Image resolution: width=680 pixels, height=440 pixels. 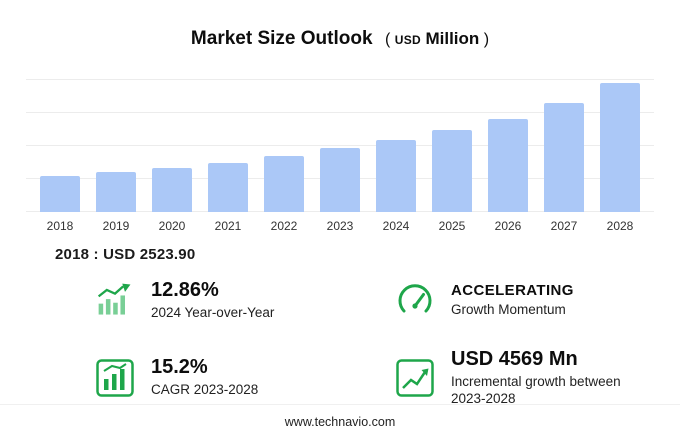 What do you see at coordinates (415, 378) in the screenshot?
I see `line-growth-icon` at bounding box center [415, 378].